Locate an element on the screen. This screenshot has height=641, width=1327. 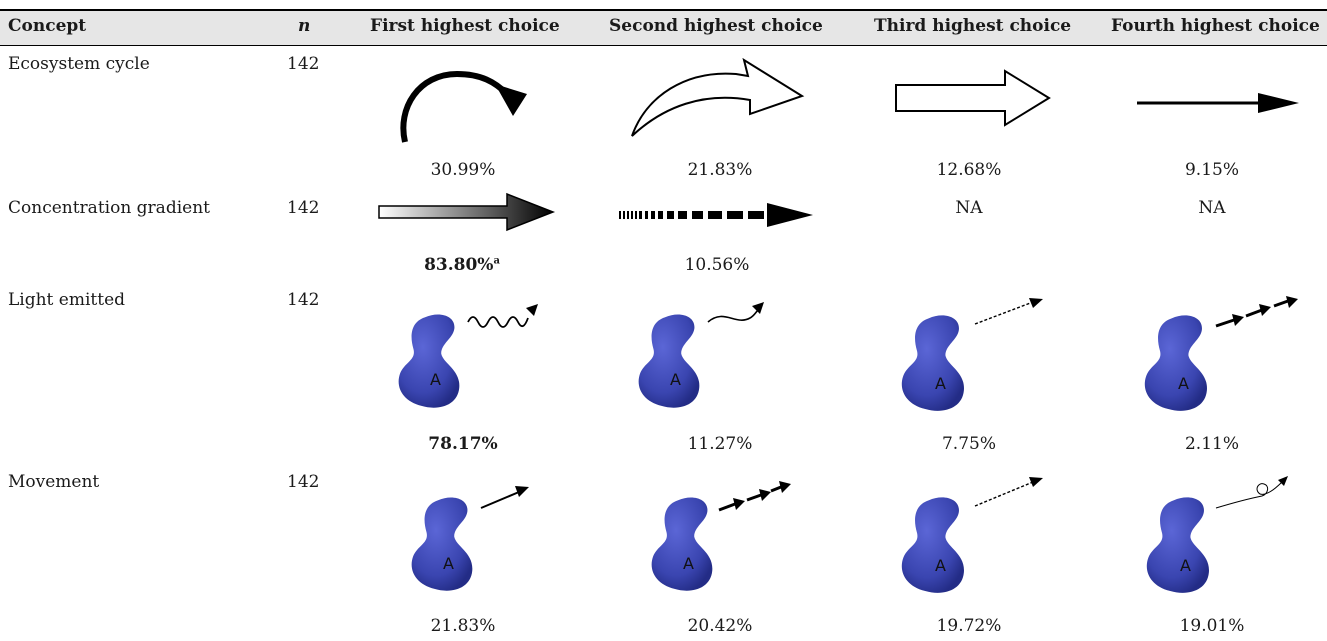
molecule-wave-arrow-icon: A is located at coordinates (712, 360).